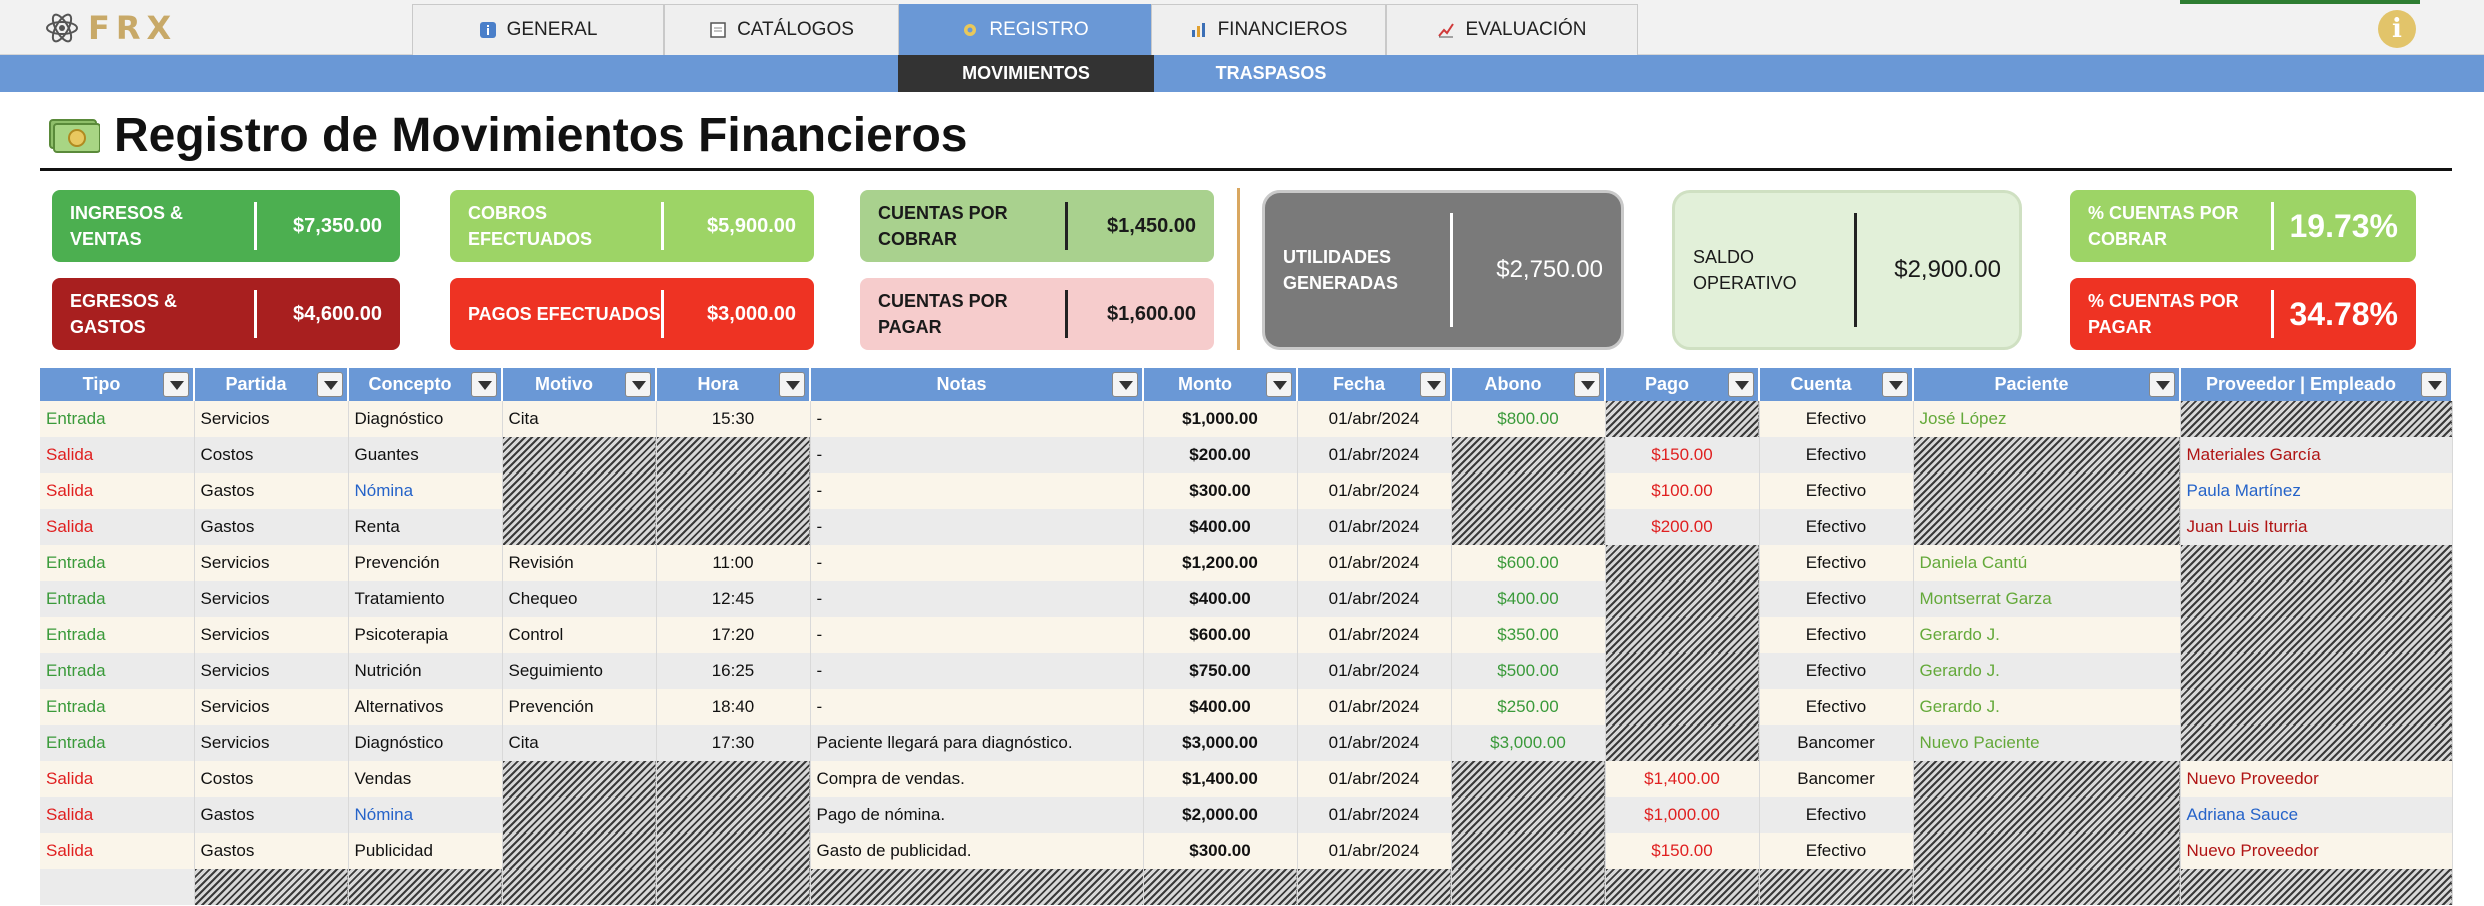 The image size is (2484, 906). I want to click on cell-notas, so click(977, 887).